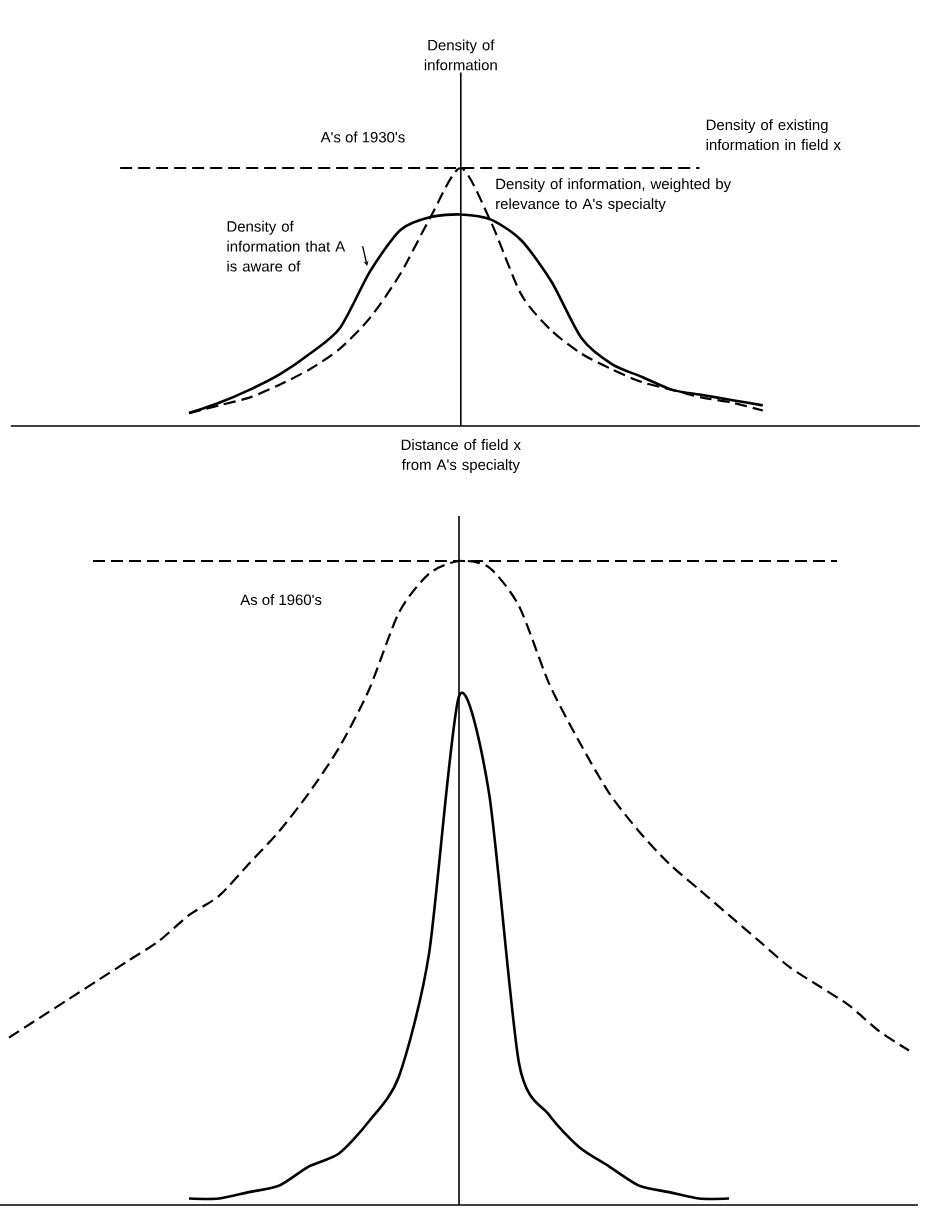  What do you see at coordinates (773, 135) in the screenshot?
I see `ref-line-label: Density of existing information in field x` at bounding box center [773, 135].